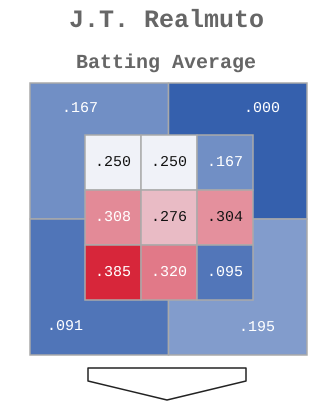 This screenshot has height=416, width=332. Describe the element at coordinates (225, 217) in the screenshot. I see `data-label: .304` at that location.